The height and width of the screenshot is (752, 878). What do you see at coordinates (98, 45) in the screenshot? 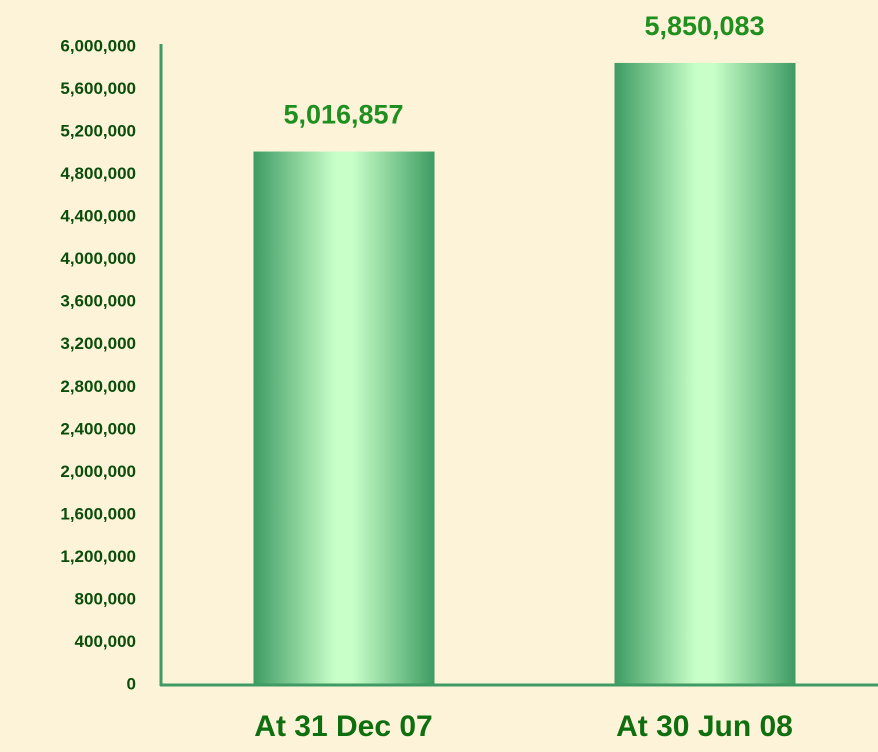
I see `y-tick-label: 6,000,000` at bounding box center [98, 45].